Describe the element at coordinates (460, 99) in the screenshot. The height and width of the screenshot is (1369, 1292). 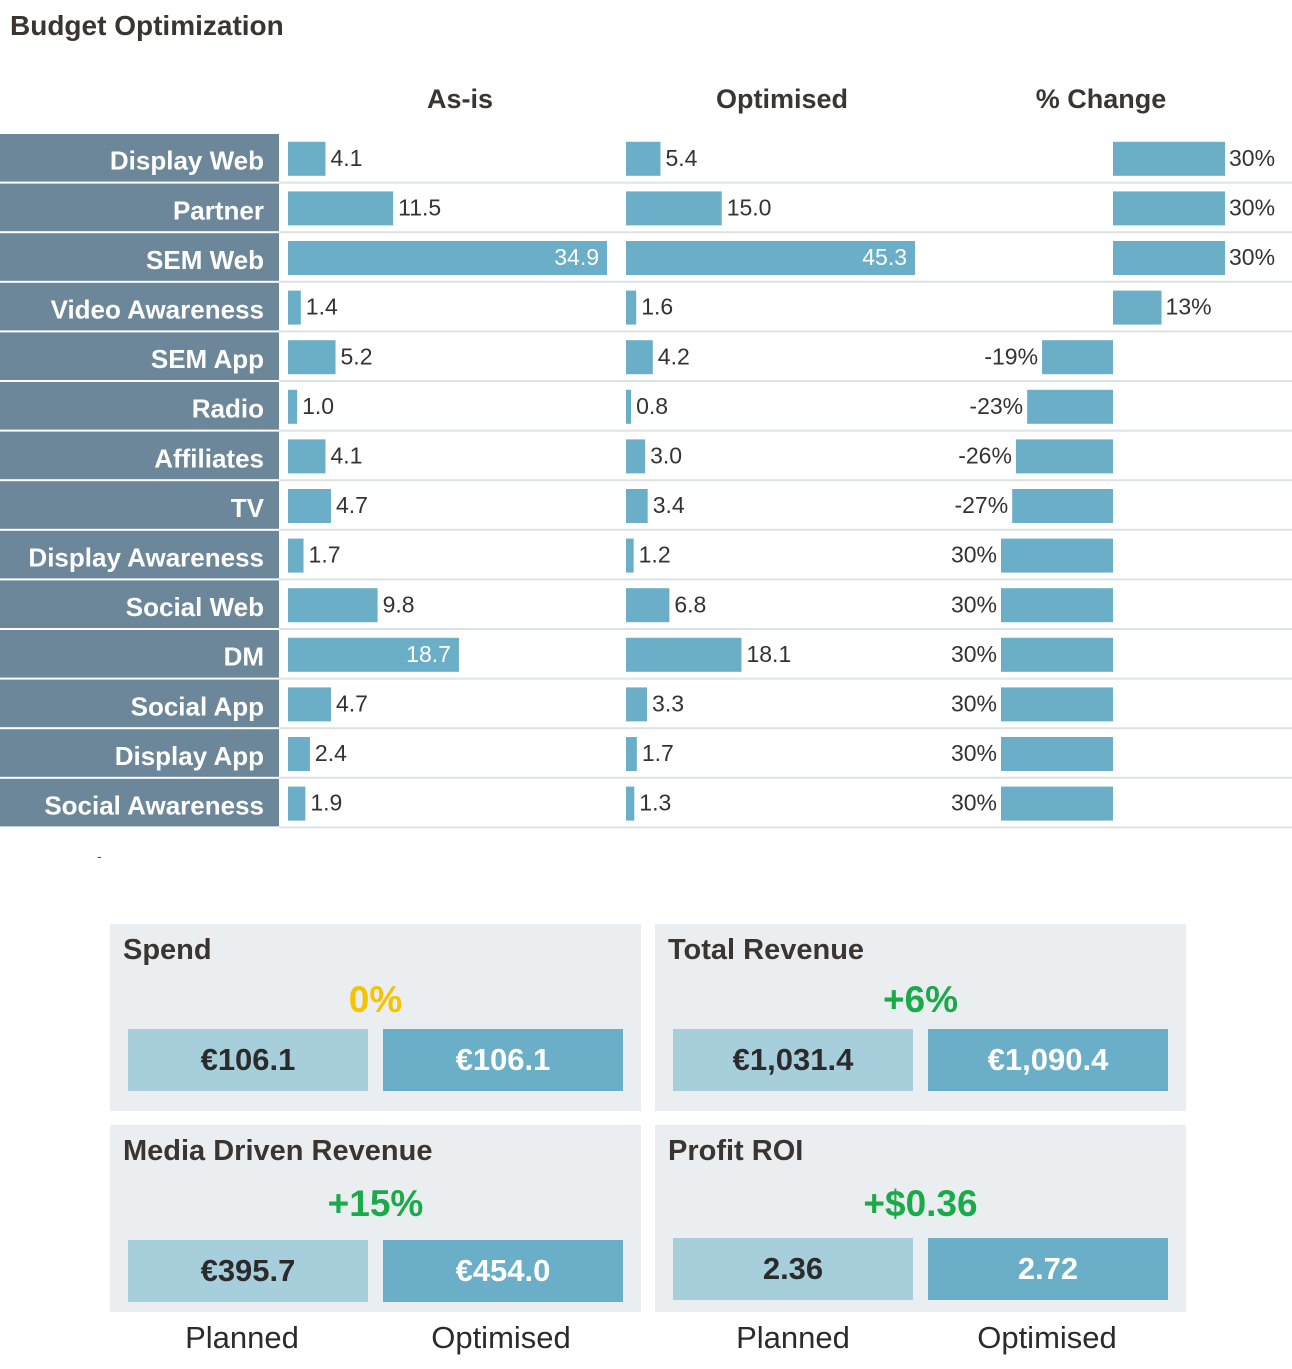
I see `column-header-as-is: As-is` at that location.